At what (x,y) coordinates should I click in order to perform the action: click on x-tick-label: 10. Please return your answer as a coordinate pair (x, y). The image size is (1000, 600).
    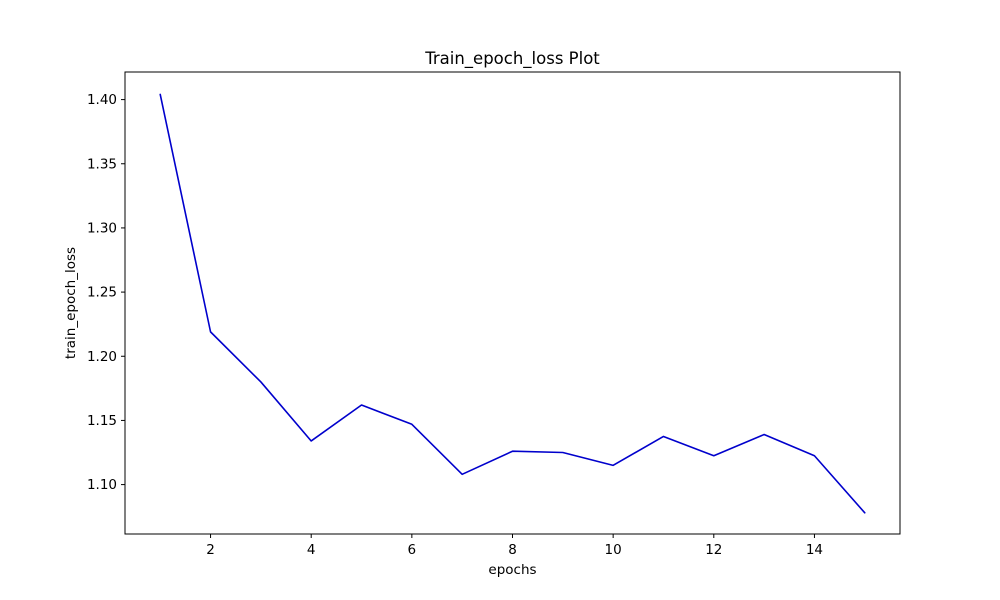
    Looking at the image, I should click on (613, 550).